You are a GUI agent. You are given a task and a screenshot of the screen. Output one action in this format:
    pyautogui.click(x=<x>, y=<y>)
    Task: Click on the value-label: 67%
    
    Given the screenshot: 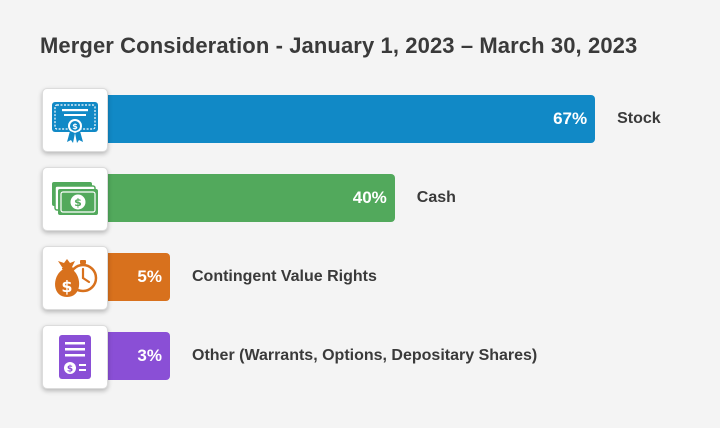 What is the action you would take?
    pyautogui.click(x=570, y=118)
    